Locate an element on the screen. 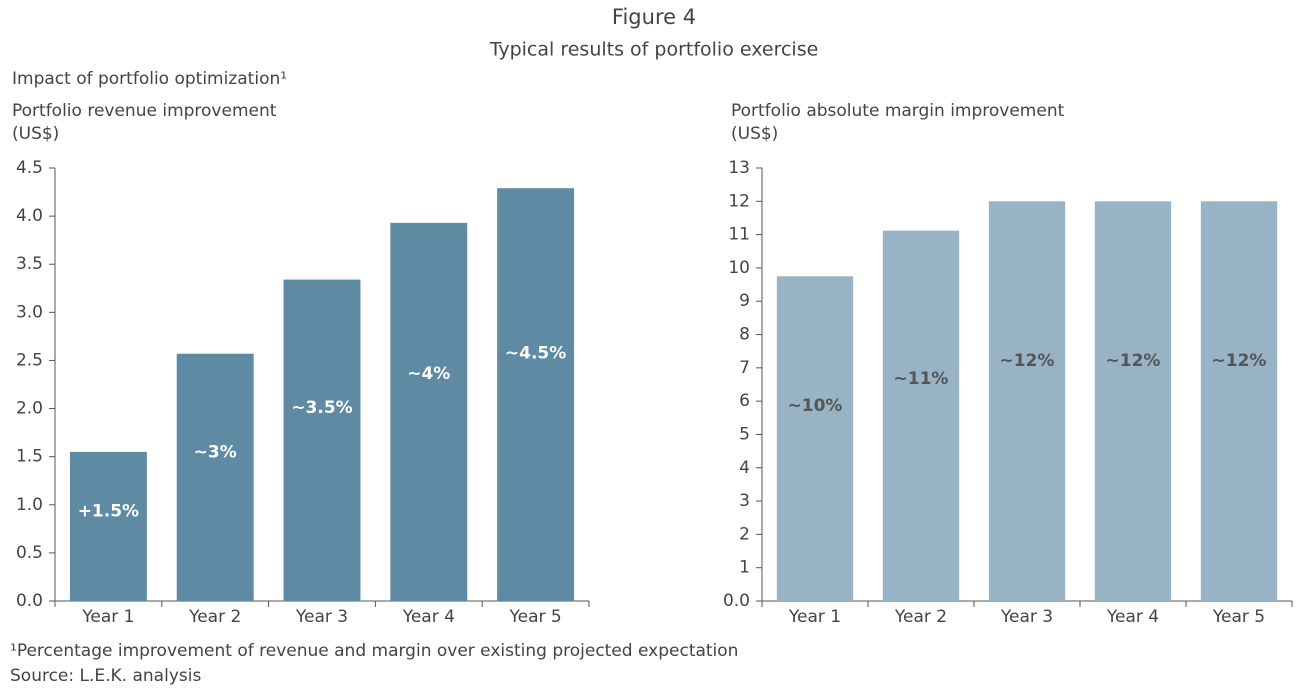  y-tick-label: 3.0 is located at coordinates (29, 312).